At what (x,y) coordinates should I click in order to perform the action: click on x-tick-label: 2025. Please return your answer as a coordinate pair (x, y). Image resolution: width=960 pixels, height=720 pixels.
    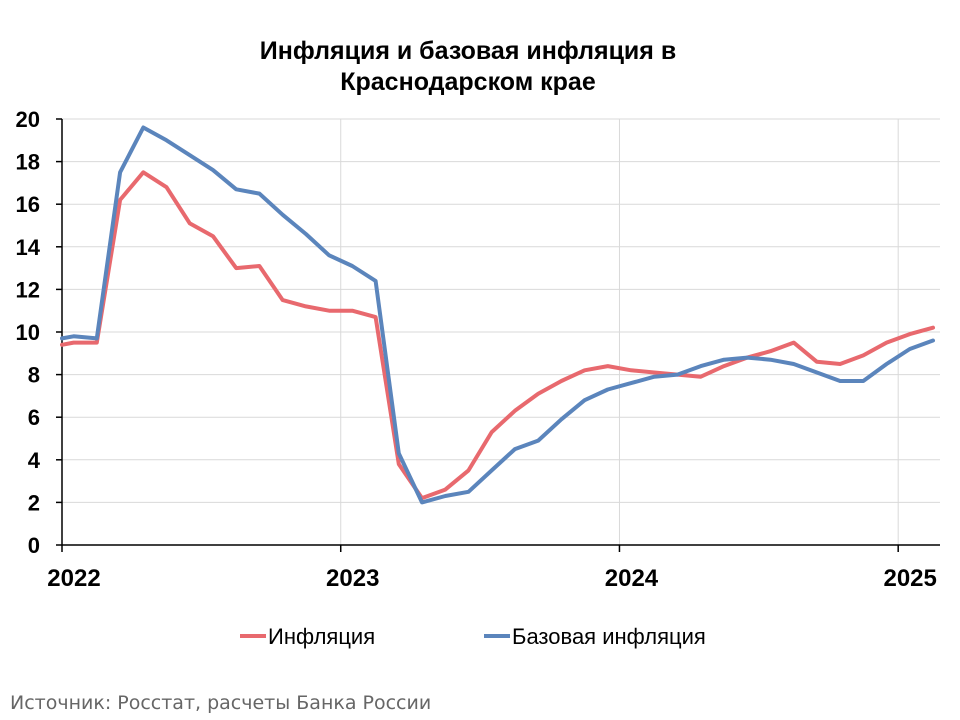
    Looking at the image, I should click on (909, 578).